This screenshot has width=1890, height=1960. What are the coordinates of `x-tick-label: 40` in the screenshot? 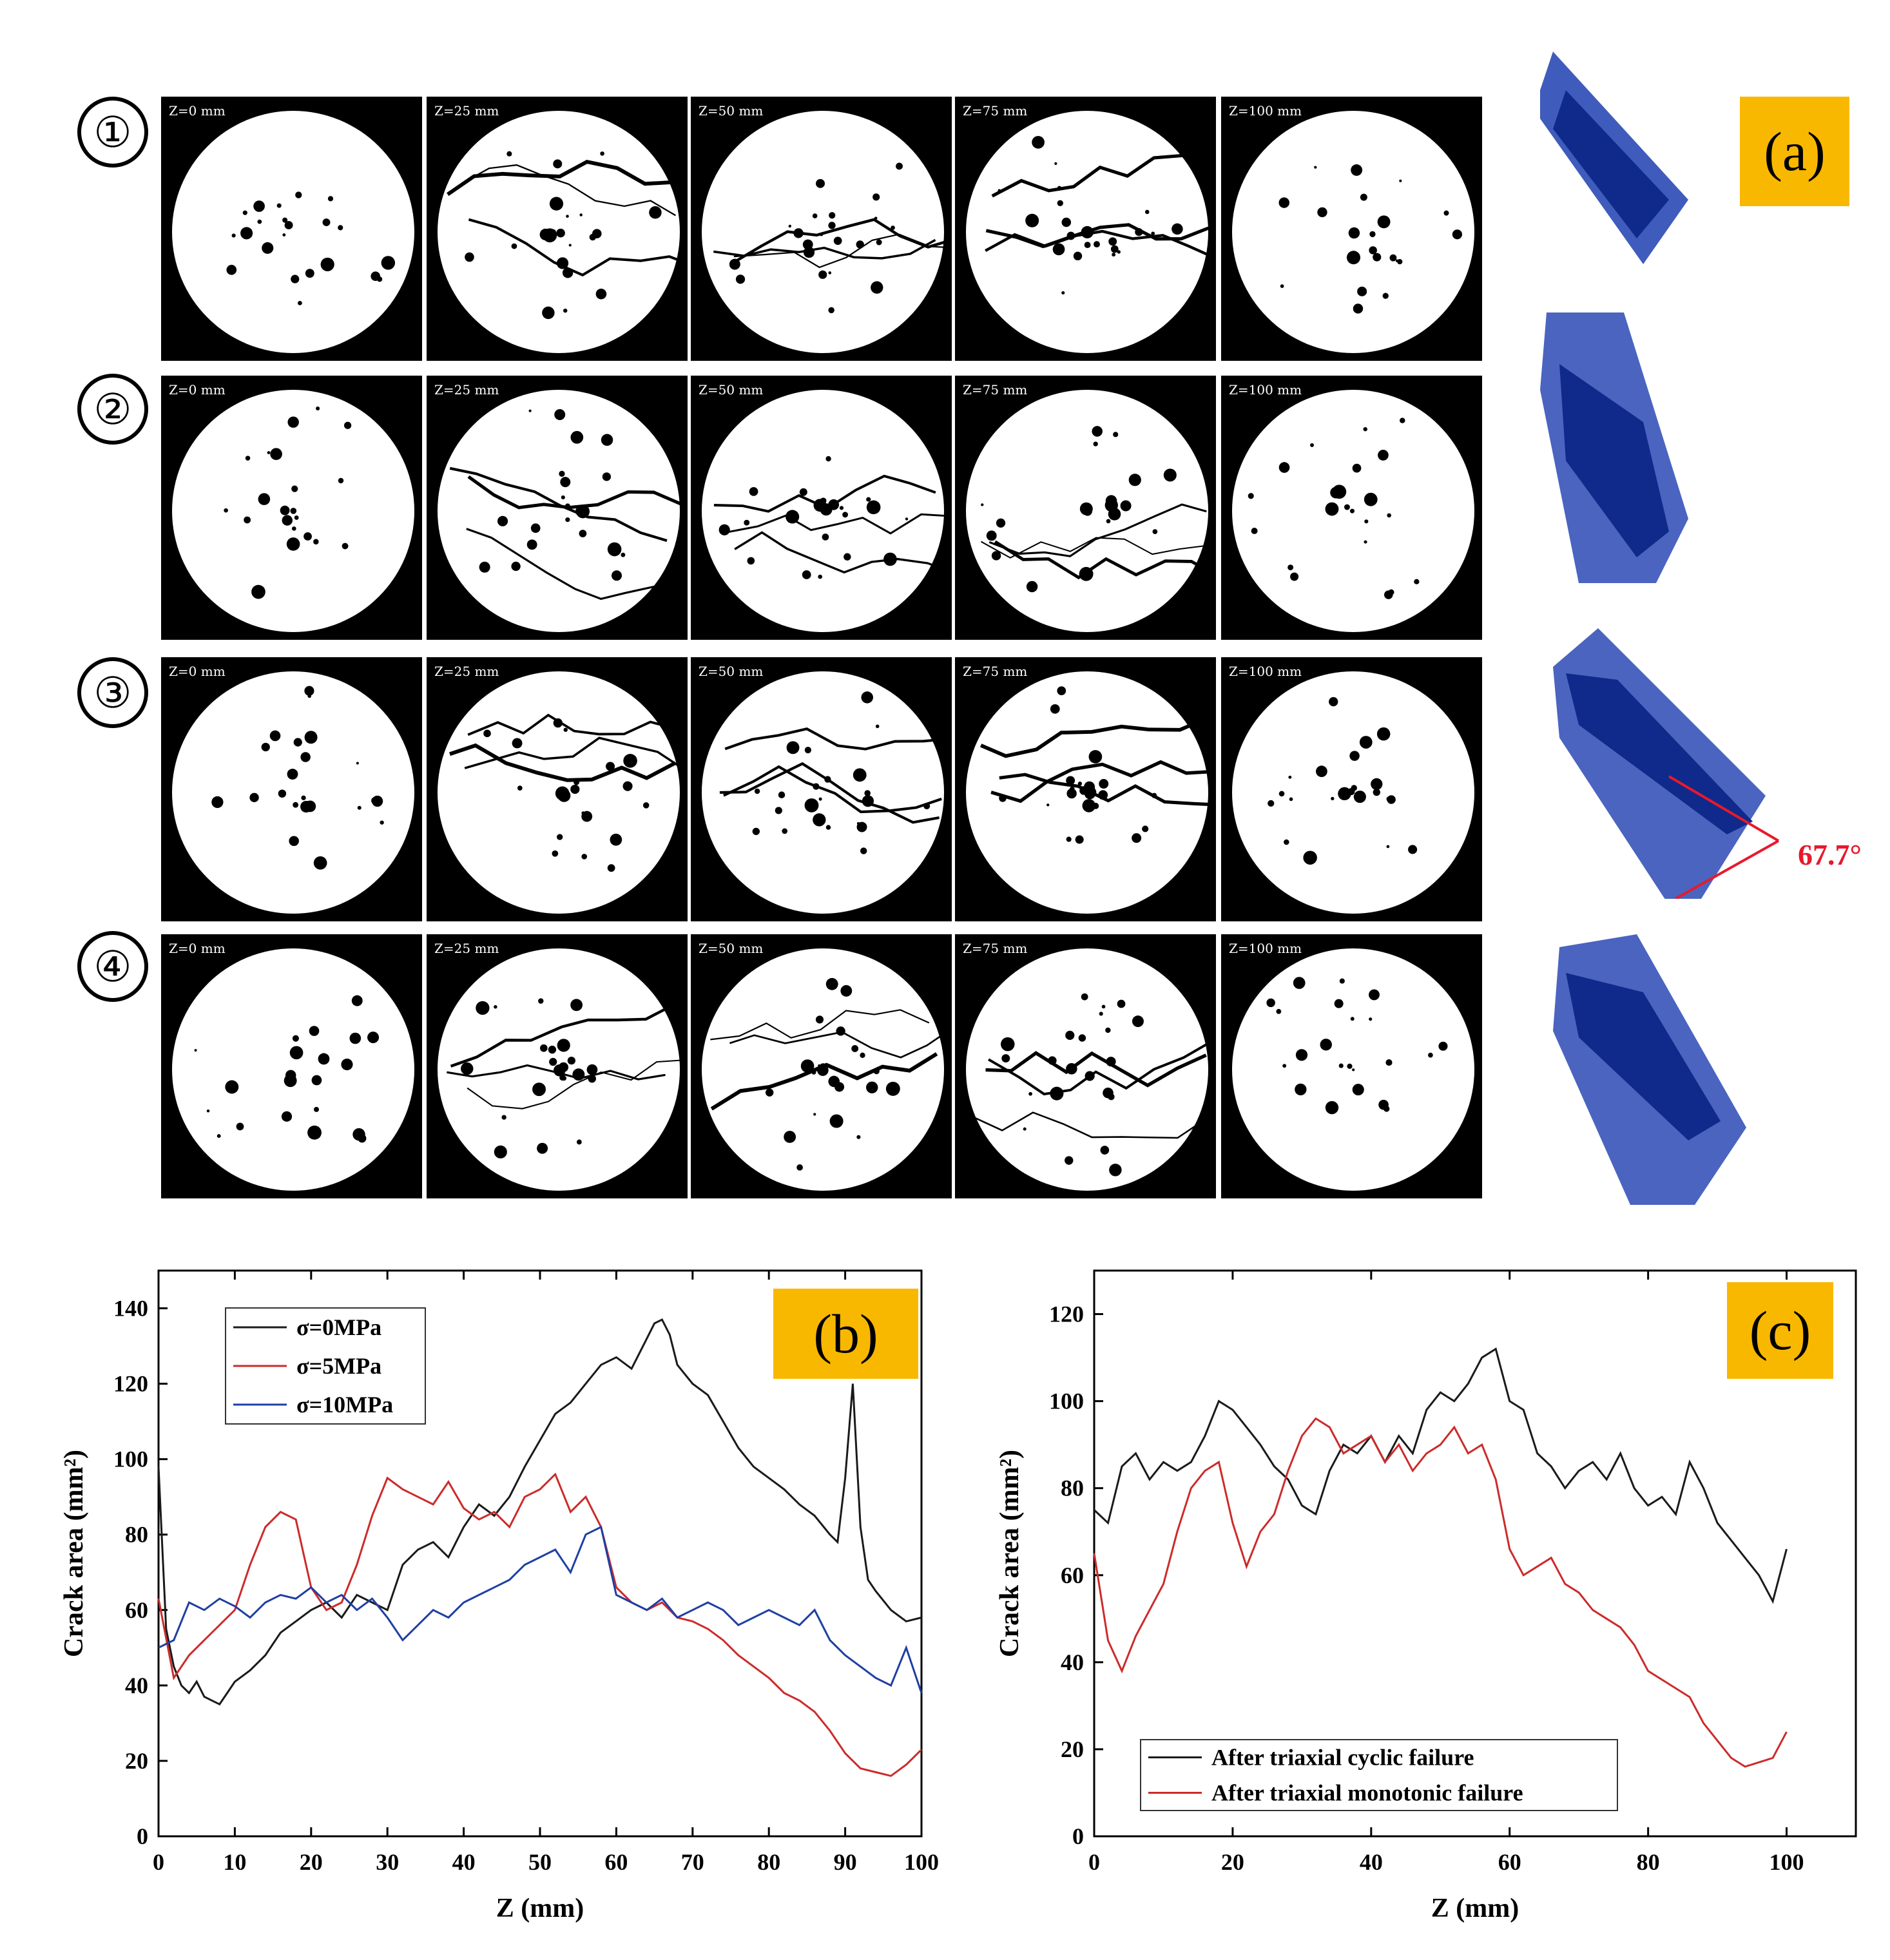 It's located at (464, 1862).